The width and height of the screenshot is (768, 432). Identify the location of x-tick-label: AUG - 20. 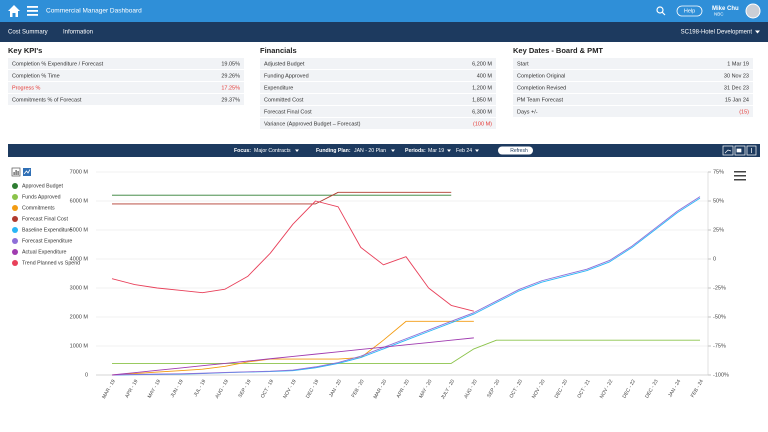
(471, 388).